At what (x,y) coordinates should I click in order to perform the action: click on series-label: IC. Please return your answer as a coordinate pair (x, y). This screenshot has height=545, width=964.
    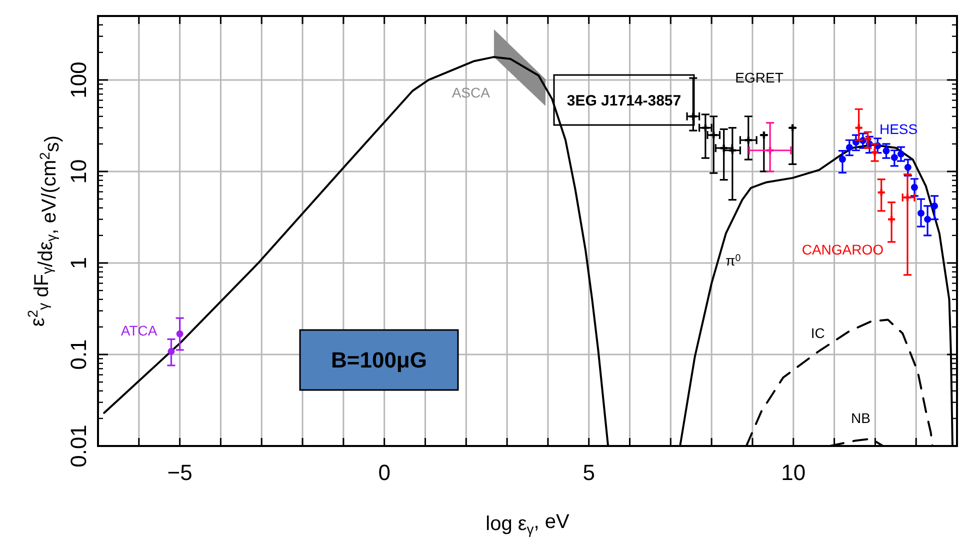
    Looking at the image, I should click on (817, 332).